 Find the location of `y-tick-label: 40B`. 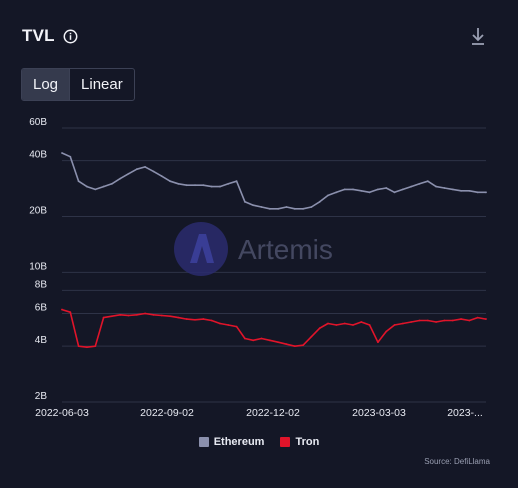

y-tick-label: 40B is located at coordinates (38, 155).